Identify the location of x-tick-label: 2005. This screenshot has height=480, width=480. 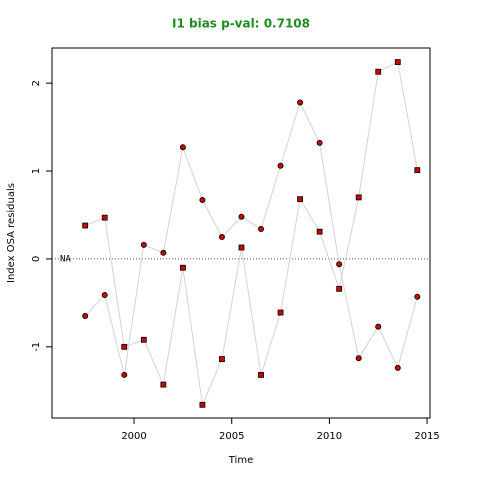
(231, 436).